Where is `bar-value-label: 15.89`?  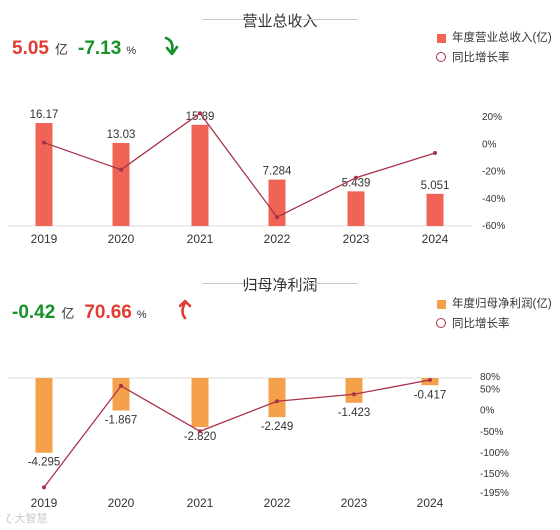 bar-value-label: 15.89 is located at coordinates (200, 117).